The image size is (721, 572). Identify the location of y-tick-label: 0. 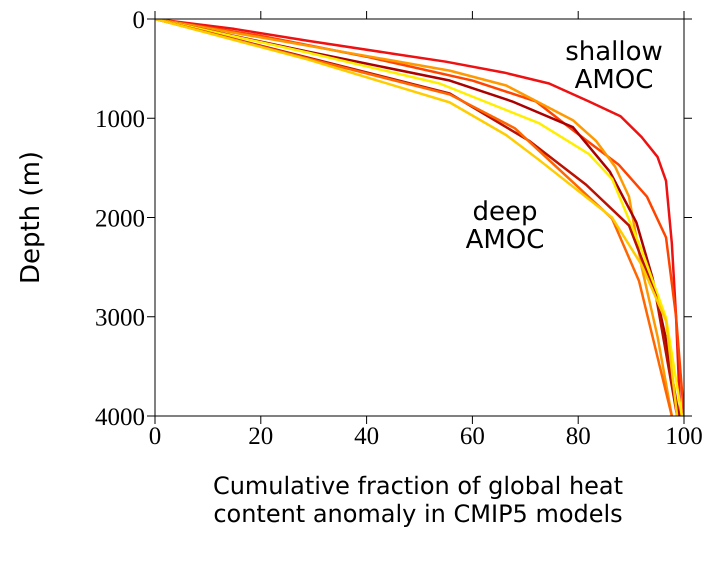
(138, 20).